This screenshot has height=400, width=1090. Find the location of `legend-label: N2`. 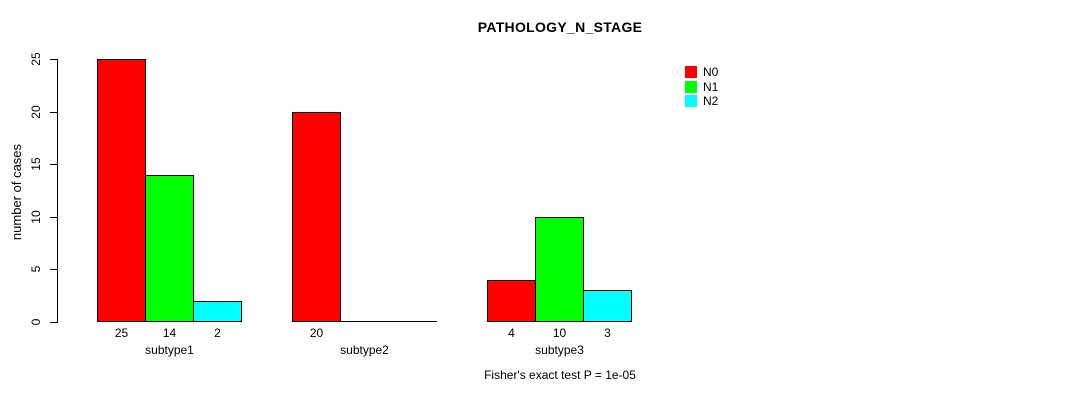

legend-label: N2 is located at coordinates (711, 101).